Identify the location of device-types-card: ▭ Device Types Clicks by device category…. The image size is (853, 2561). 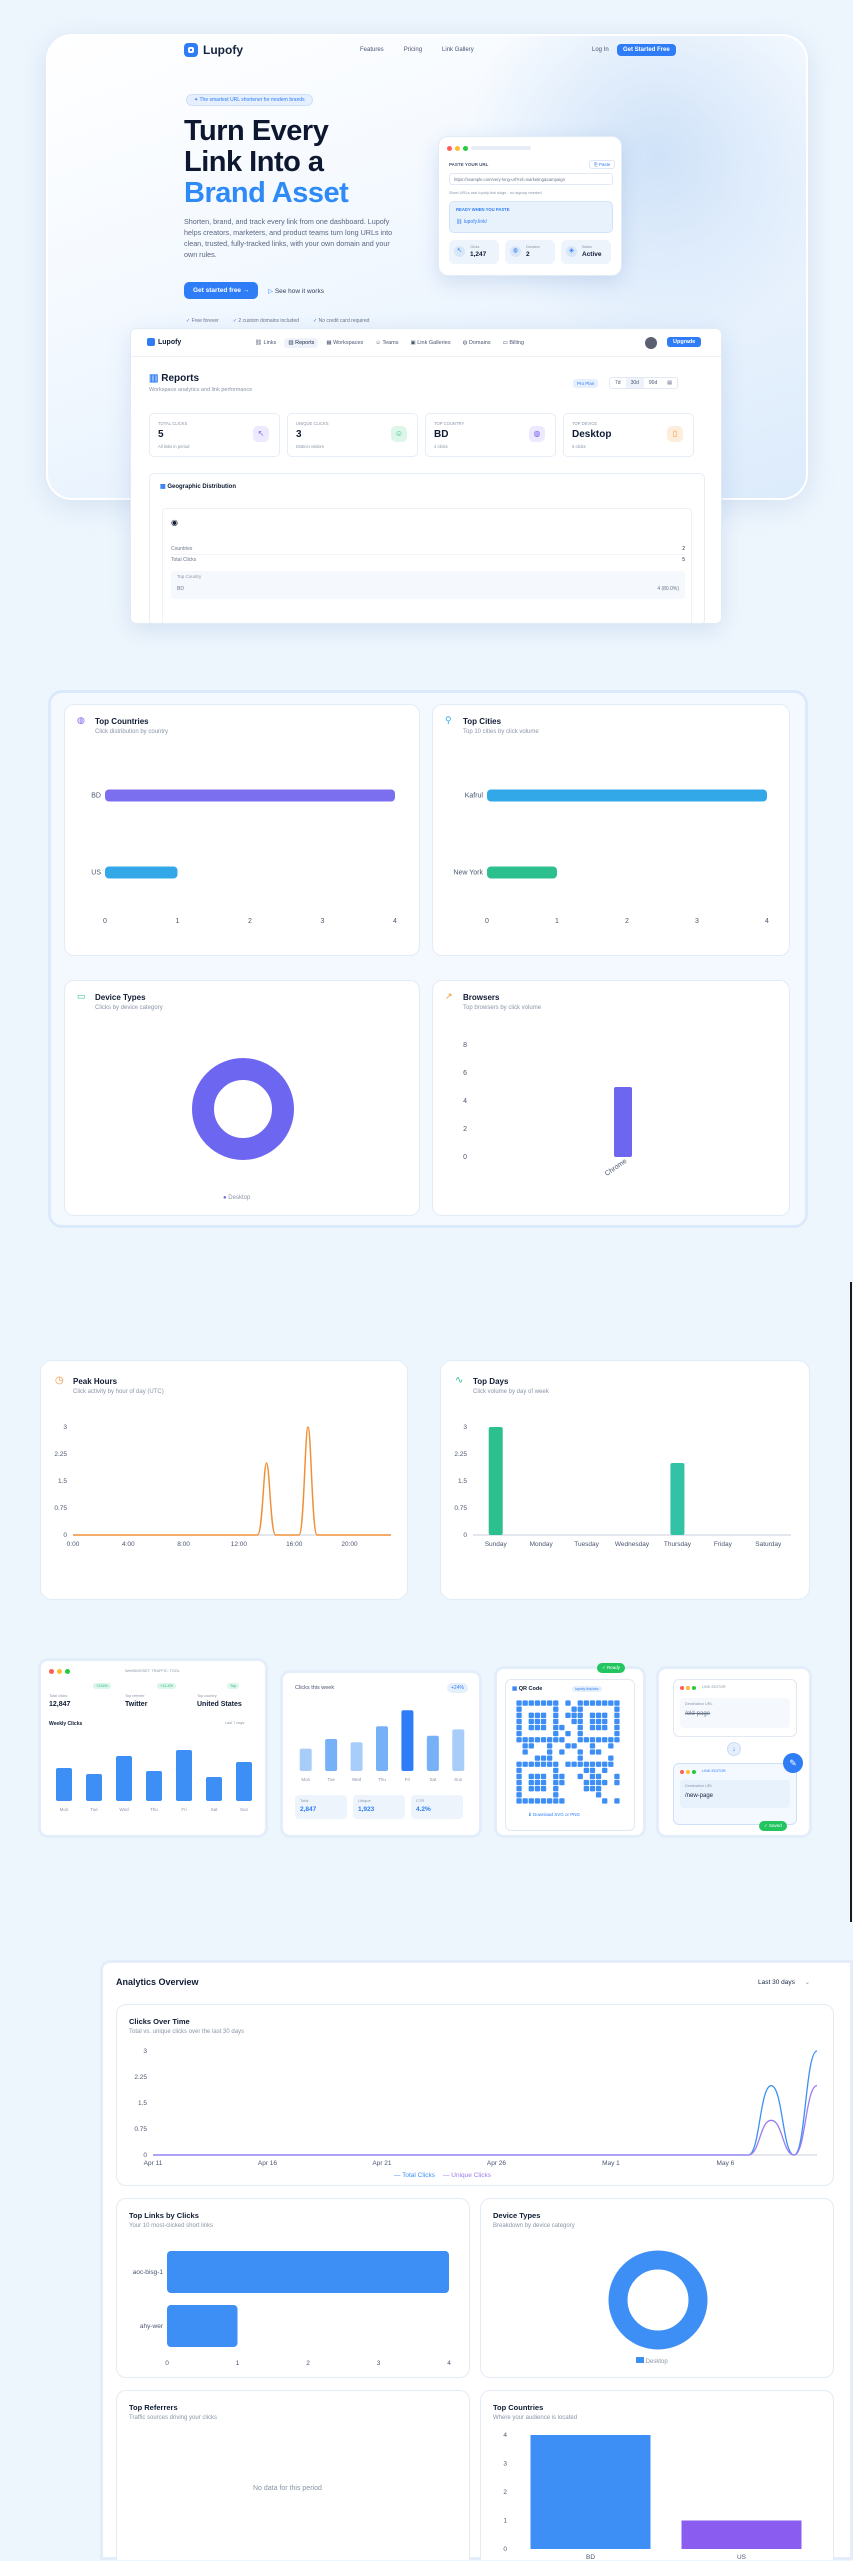
(242, 1098).